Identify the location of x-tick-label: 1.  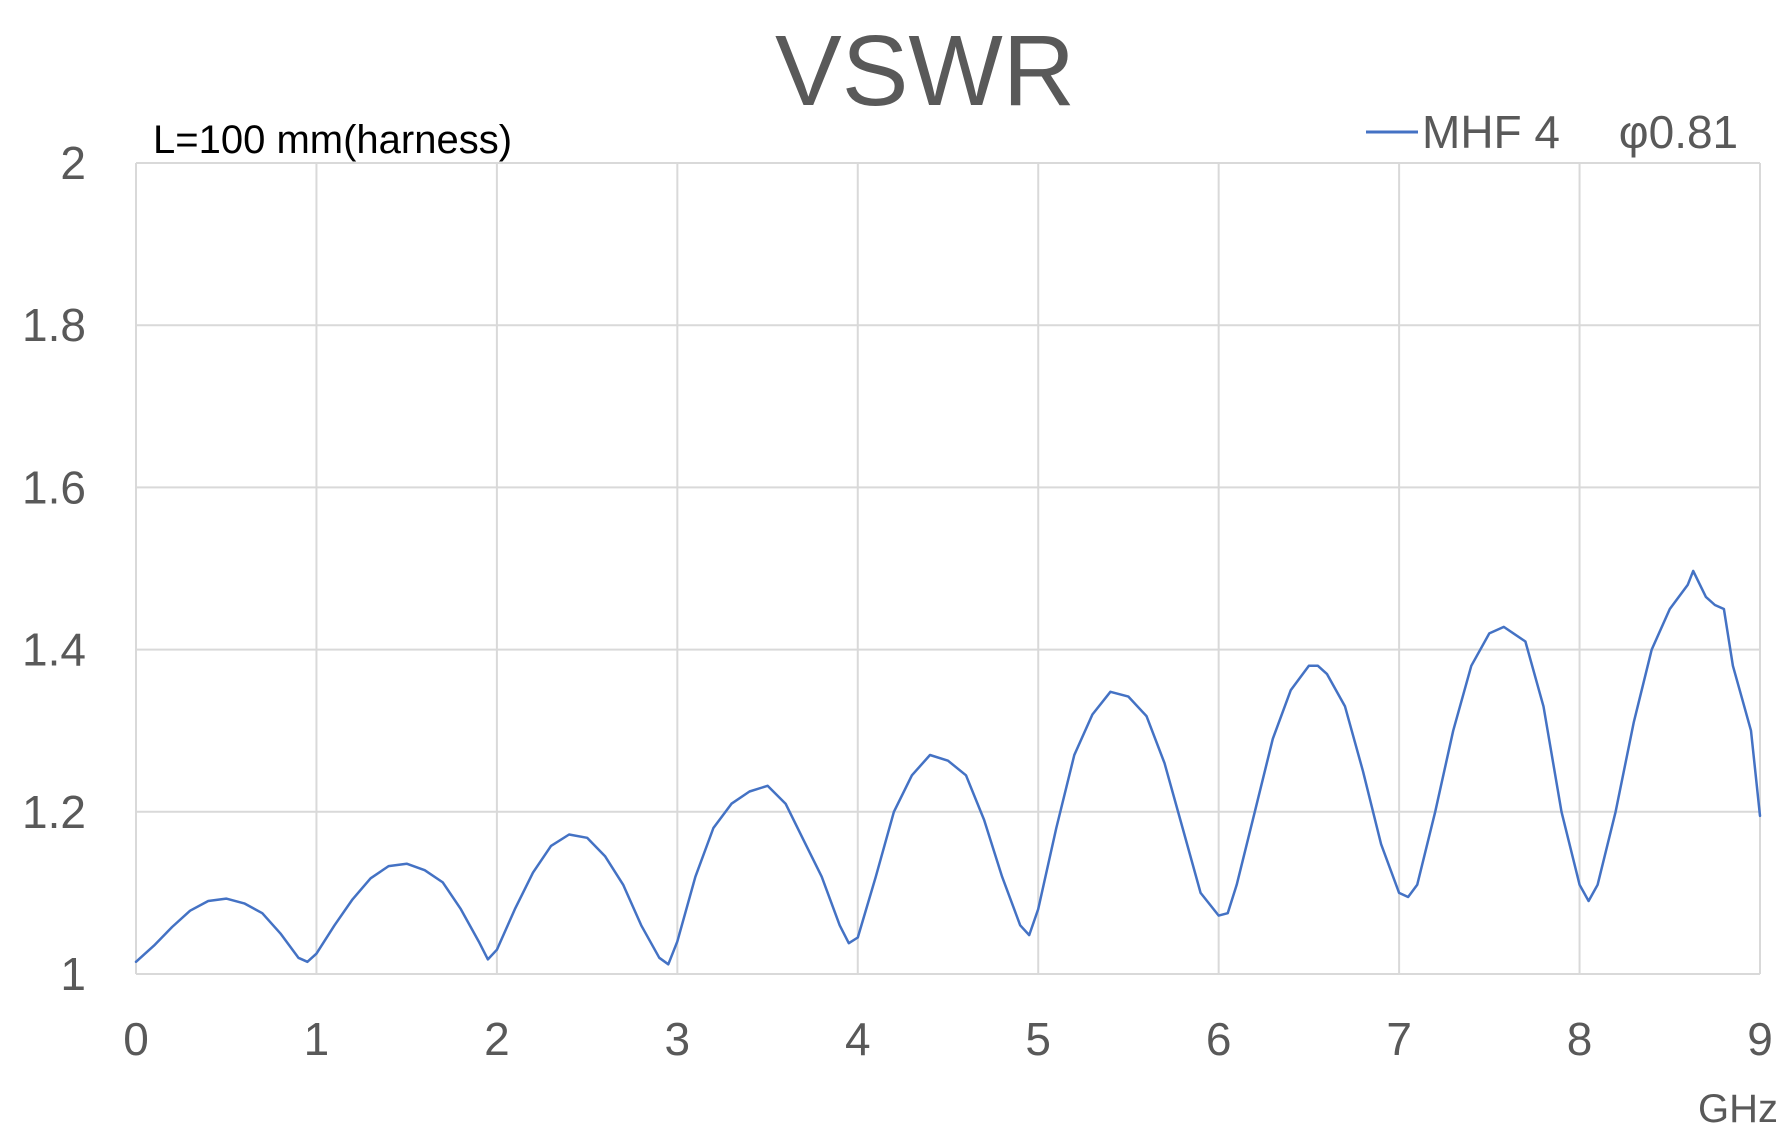
(317, 1039).